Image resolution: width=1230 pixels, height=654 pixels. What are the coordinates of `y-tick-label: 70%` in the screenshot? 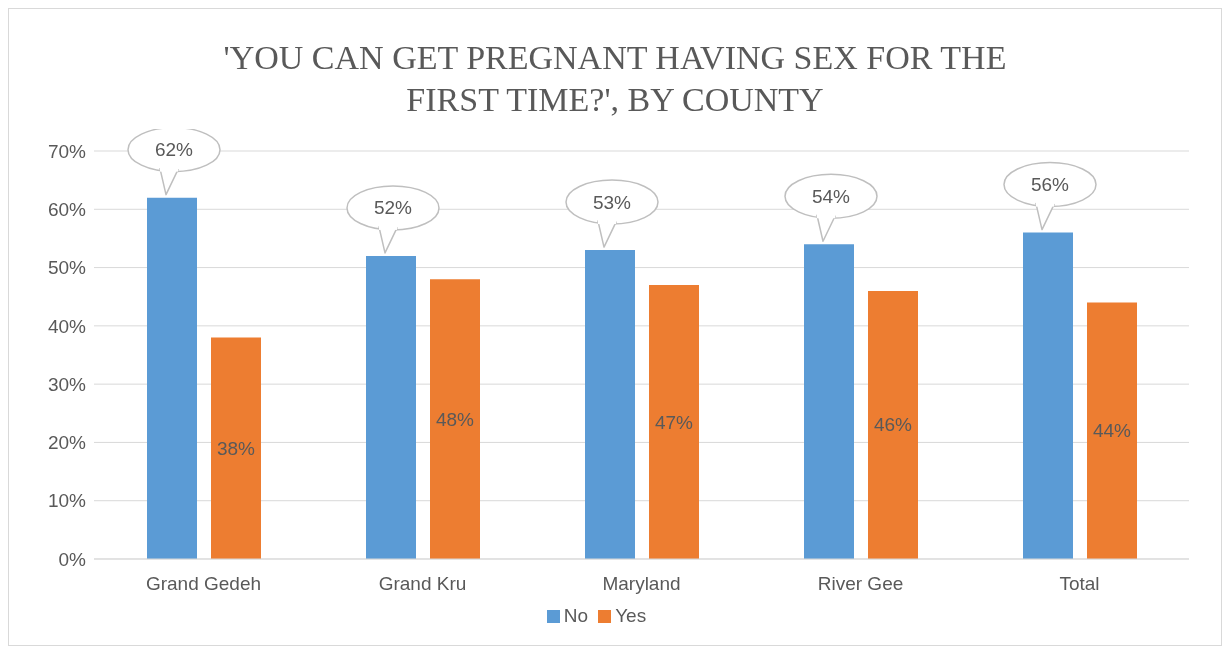 It's located at (67, 151).